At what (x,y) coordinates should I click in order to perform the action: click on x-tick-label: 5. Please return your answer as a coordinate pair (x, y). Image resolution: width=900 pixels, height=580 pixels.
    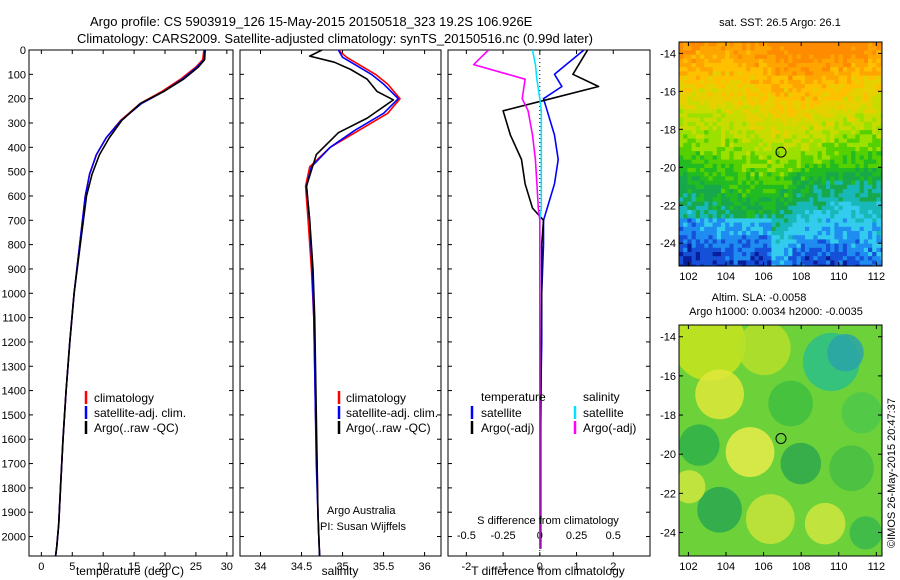
    Looking at the image, I should click on (72, 567).